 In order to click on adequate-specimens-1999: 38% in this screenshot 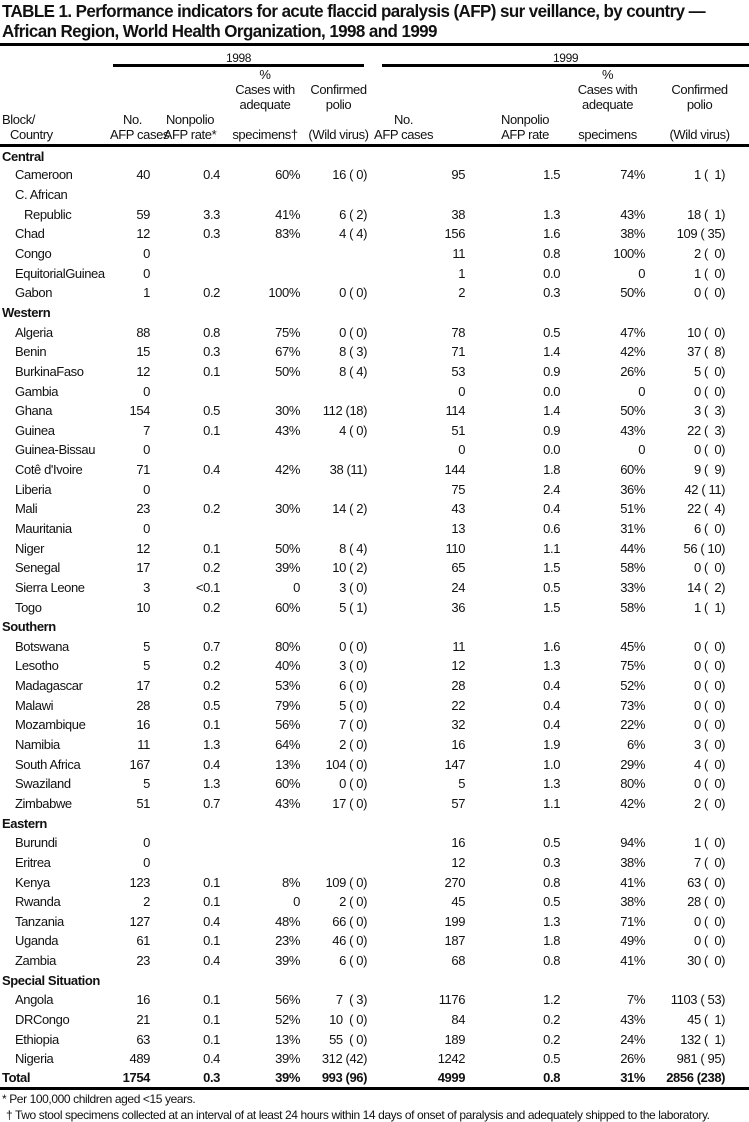, I will do `click(633, 234)`.